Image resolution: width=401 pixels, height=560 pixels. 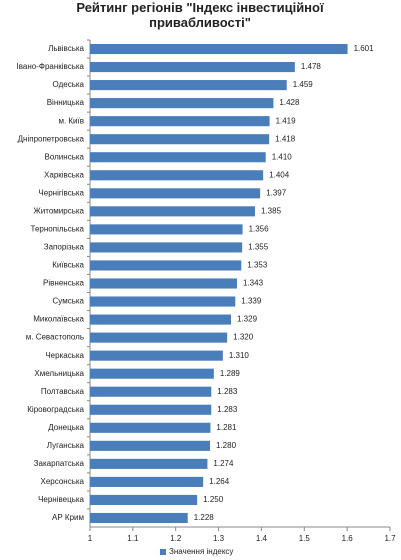 I want to click on value-label: 1.418, so click(x=285, y=138).